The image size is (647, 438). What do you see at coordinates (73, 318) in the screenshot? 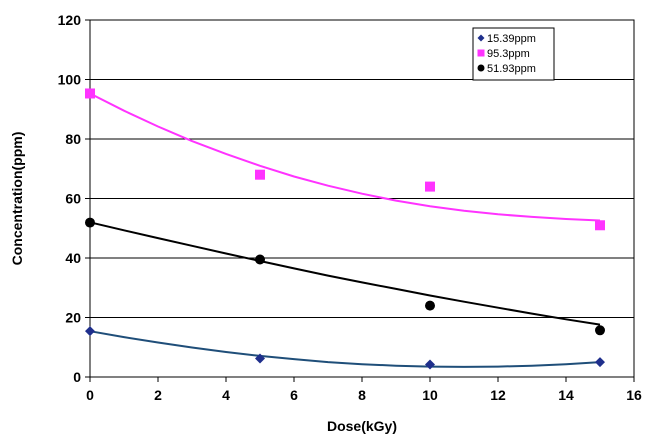
I see `y-tick-label: 20` at bounding box center [73, 318].